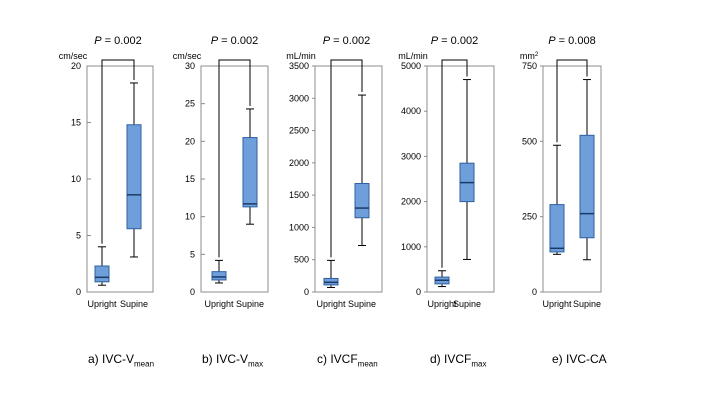 Image resolution: width=720 pixels, height=405 pixels. I want to click on panel-5-significance-bracket, so click(572, 101).